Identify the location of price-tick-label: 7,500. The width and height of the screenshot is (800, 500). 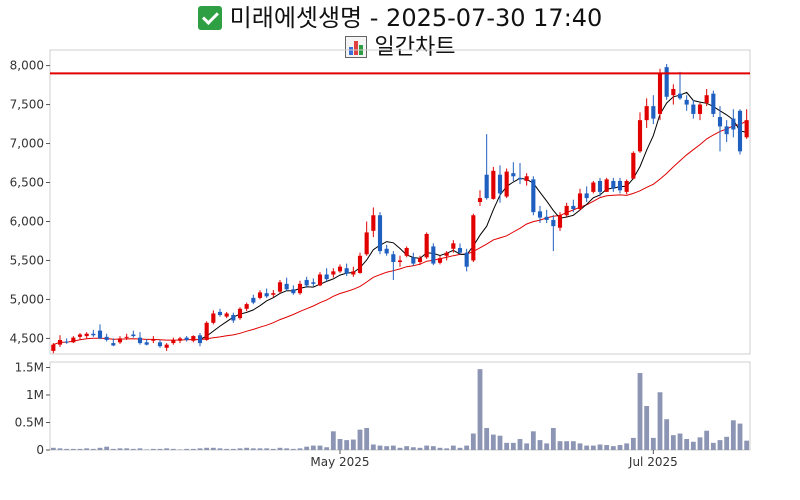
(27, 105).